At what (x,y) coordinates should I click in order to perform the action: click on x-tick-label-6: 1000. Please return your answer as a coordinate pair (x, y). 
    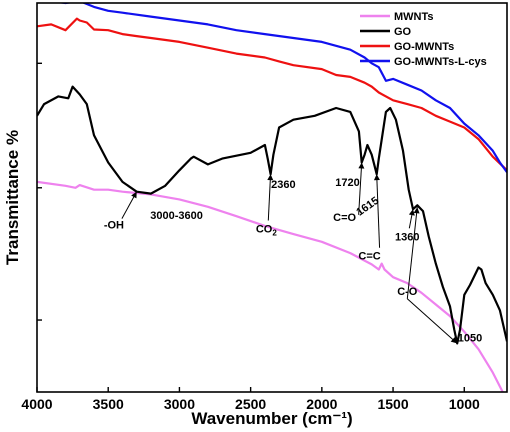
    Looking at the image, I should click on (464, 404).